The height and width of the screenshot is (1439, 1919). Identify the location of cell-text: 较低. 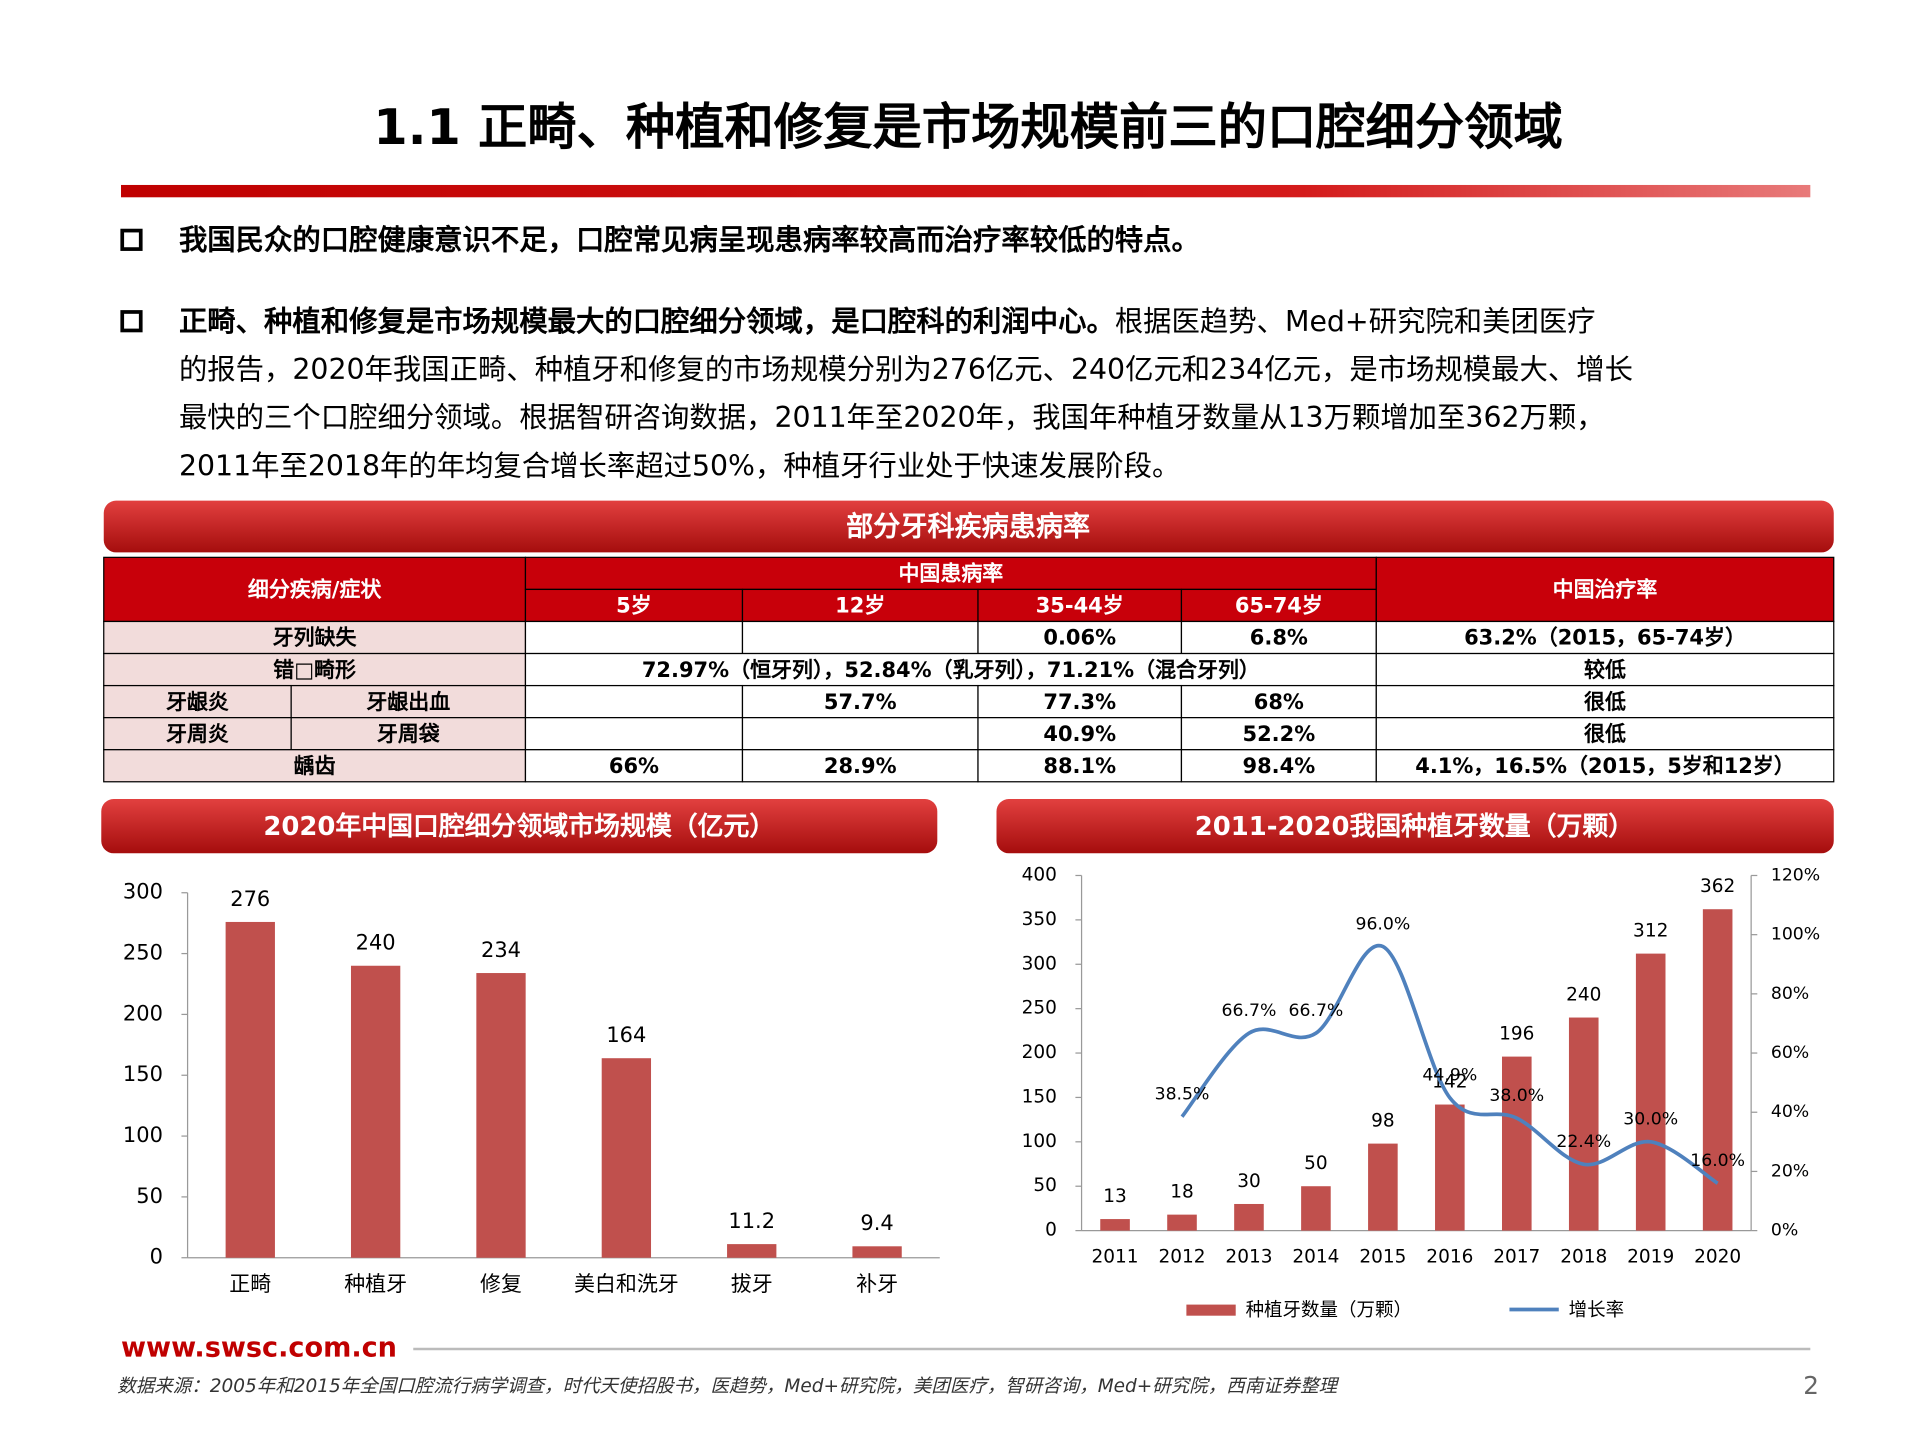
(1605, 670).